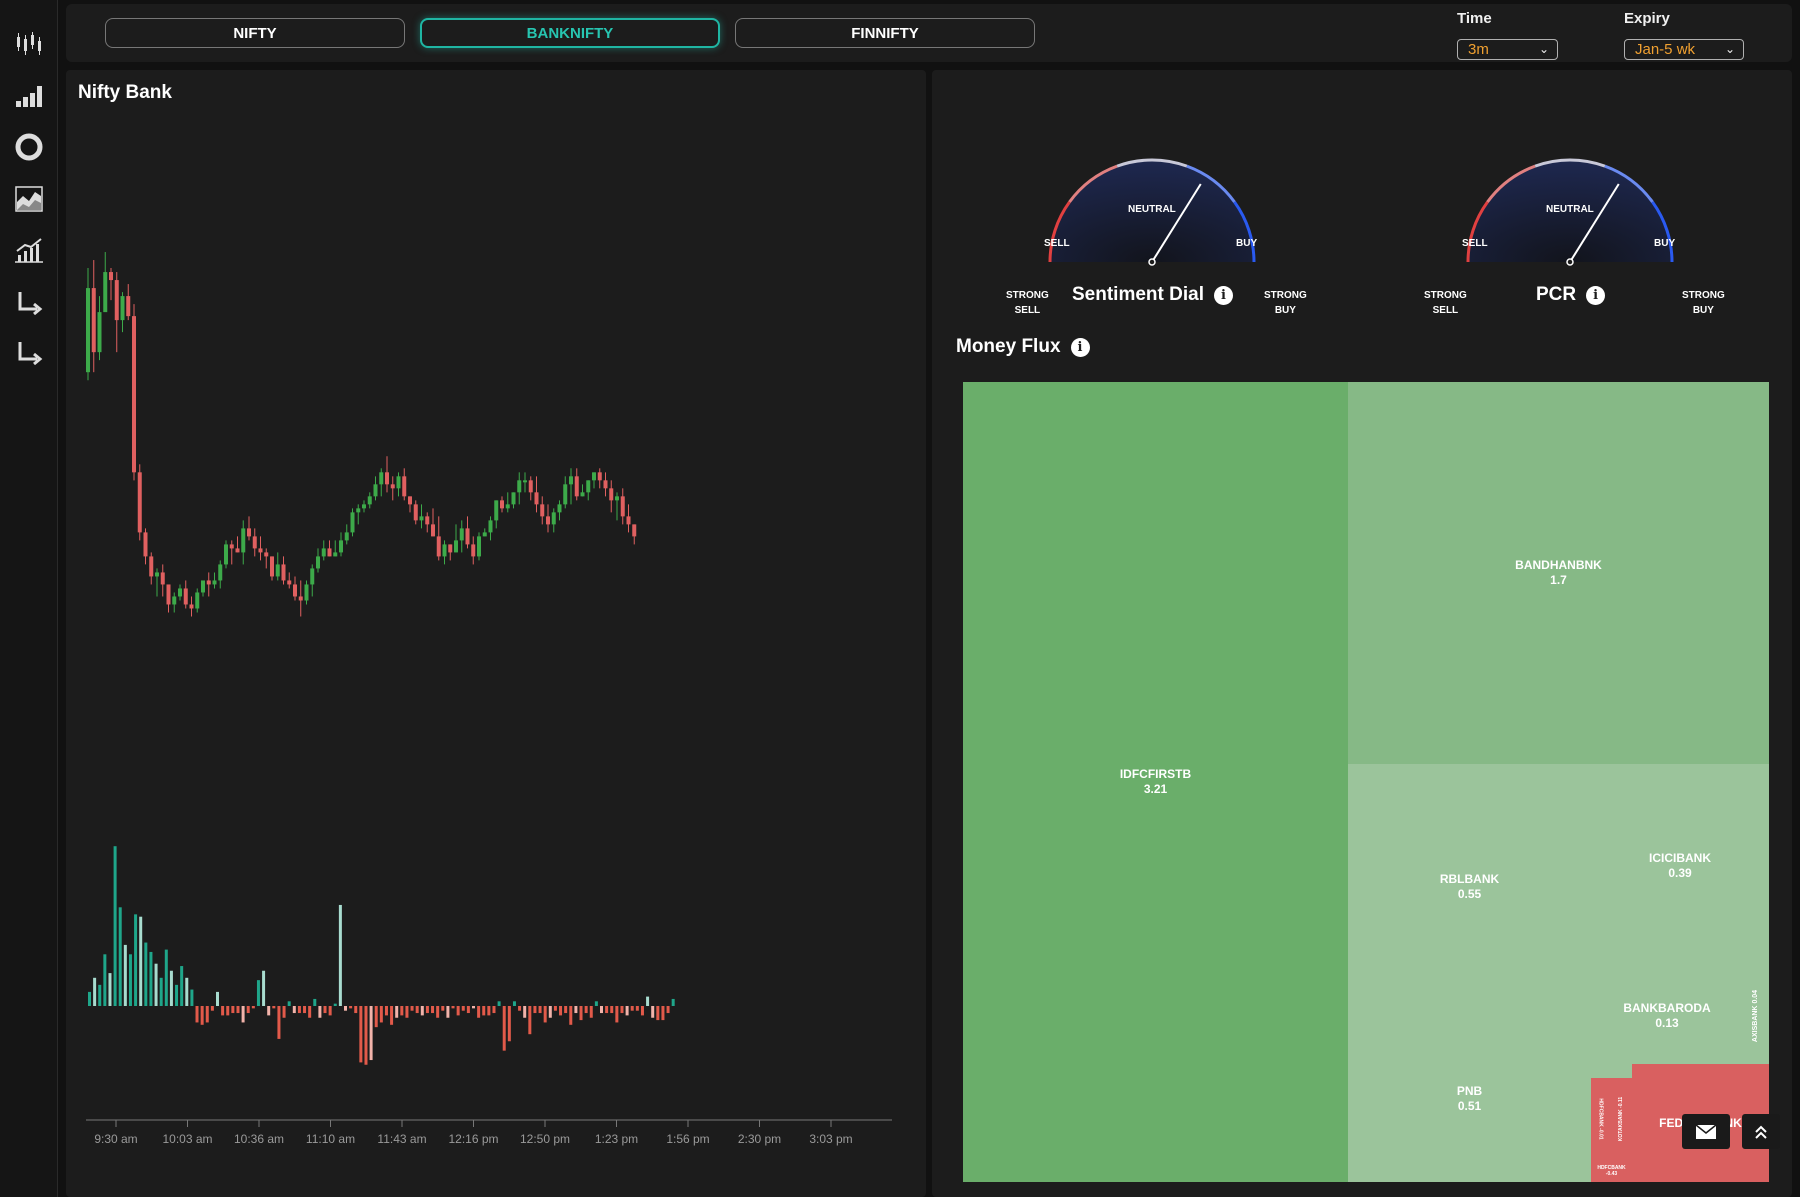 The image size is (1800, 1197). What do you see at coordinates (687, 1139) in the screenshot?
I see `x-tick-label: 1:56 pm` at bounding box center [687, 1139].